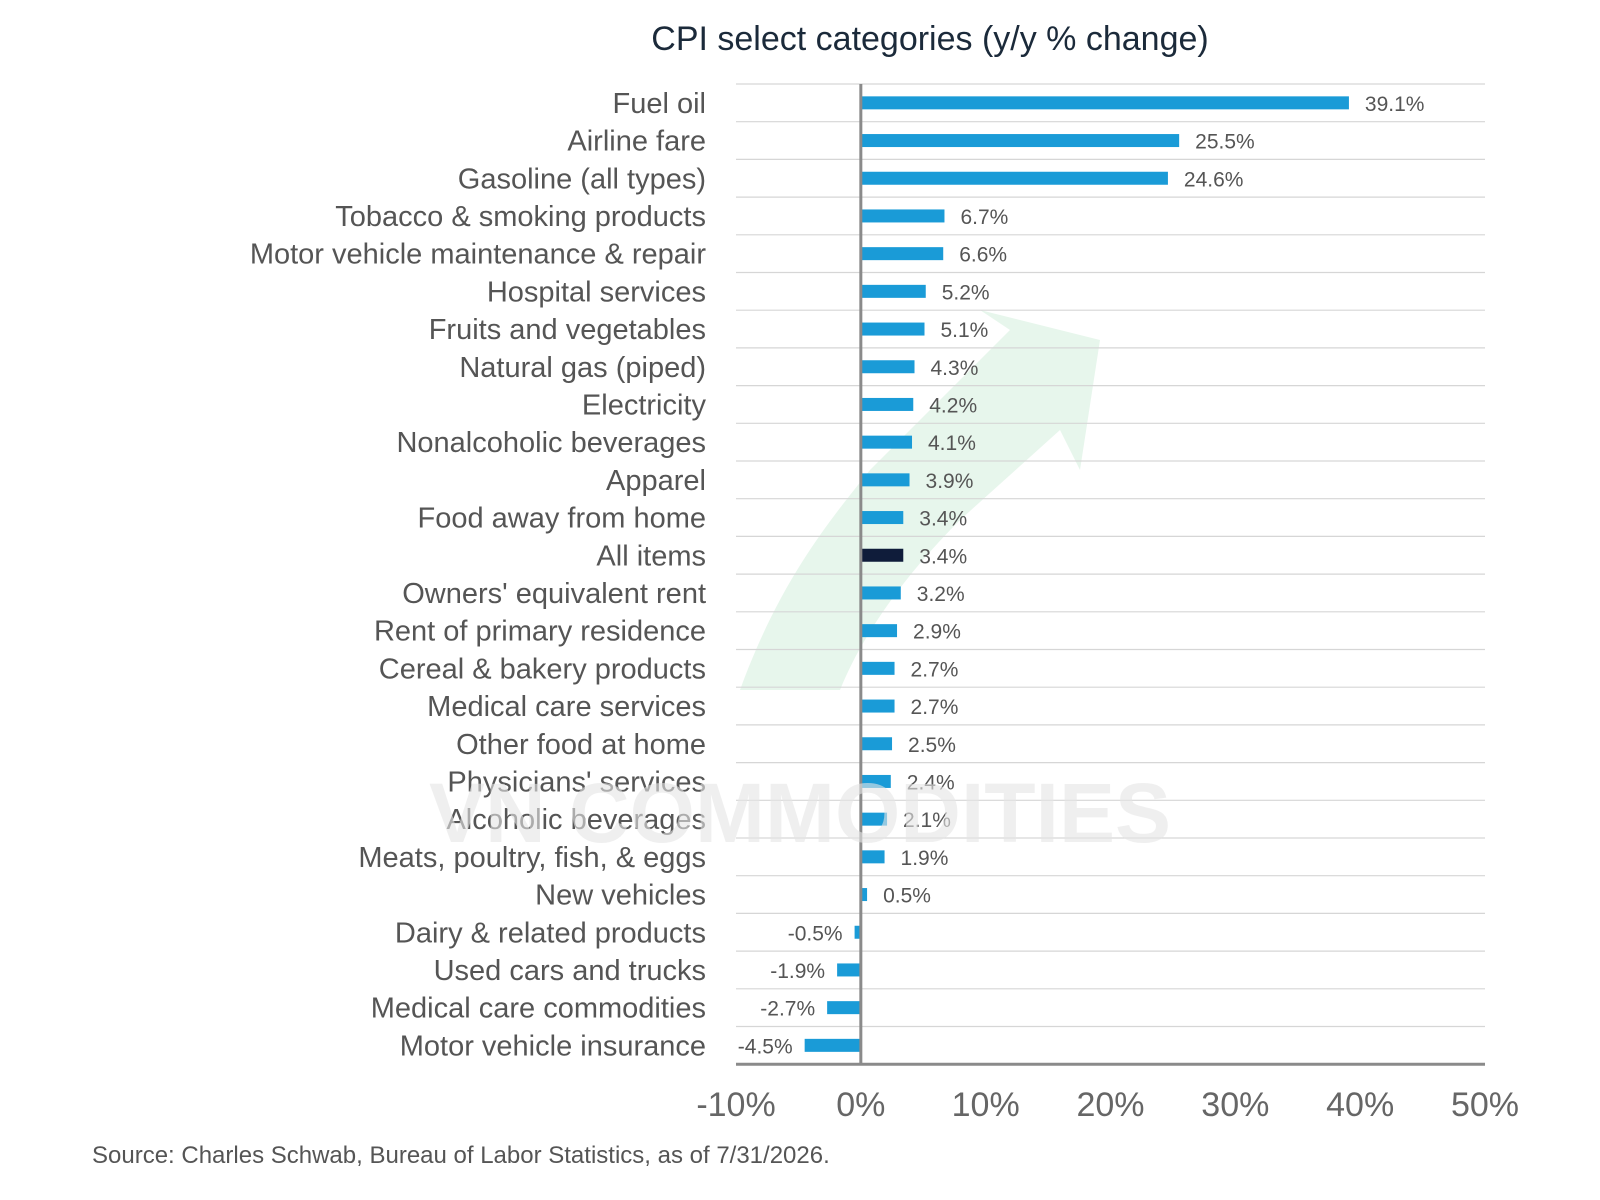  Describe the element at coordinates (787, 1009) in the screenshot. I see `data-label: -2.7%` at that location.